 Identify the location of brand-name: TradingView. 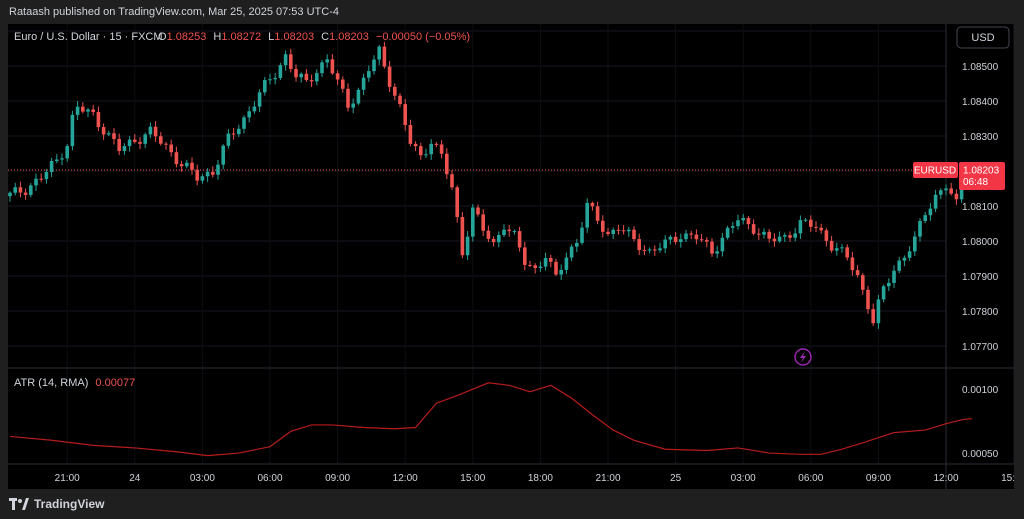
(69, 504).